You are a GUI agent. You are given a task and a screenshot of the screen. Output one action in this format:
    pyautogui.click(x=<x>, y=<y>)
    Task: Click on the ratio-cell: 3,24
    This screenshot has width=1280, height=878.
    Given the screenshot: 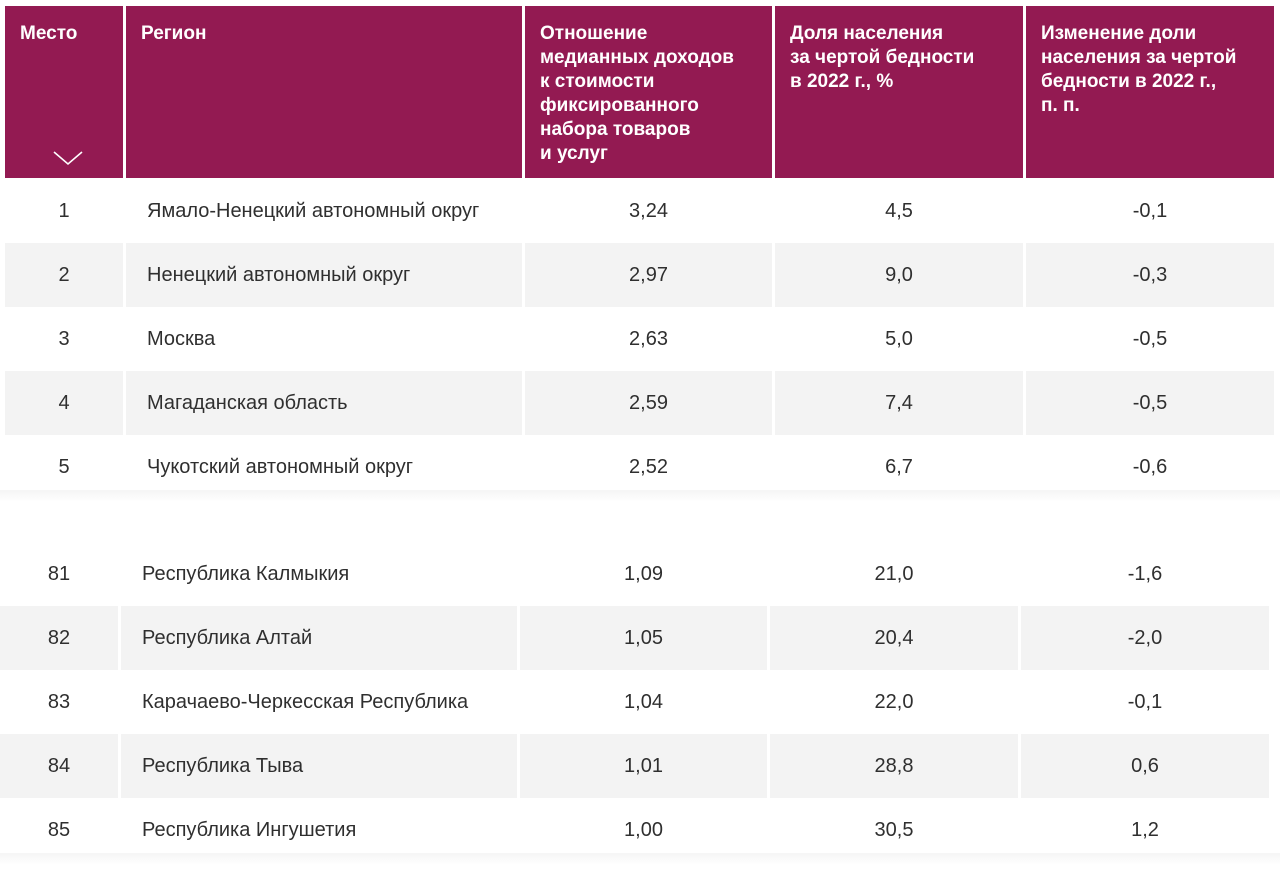 What is the action you would take?
    pyautogui.click(x=648, y=211)
    